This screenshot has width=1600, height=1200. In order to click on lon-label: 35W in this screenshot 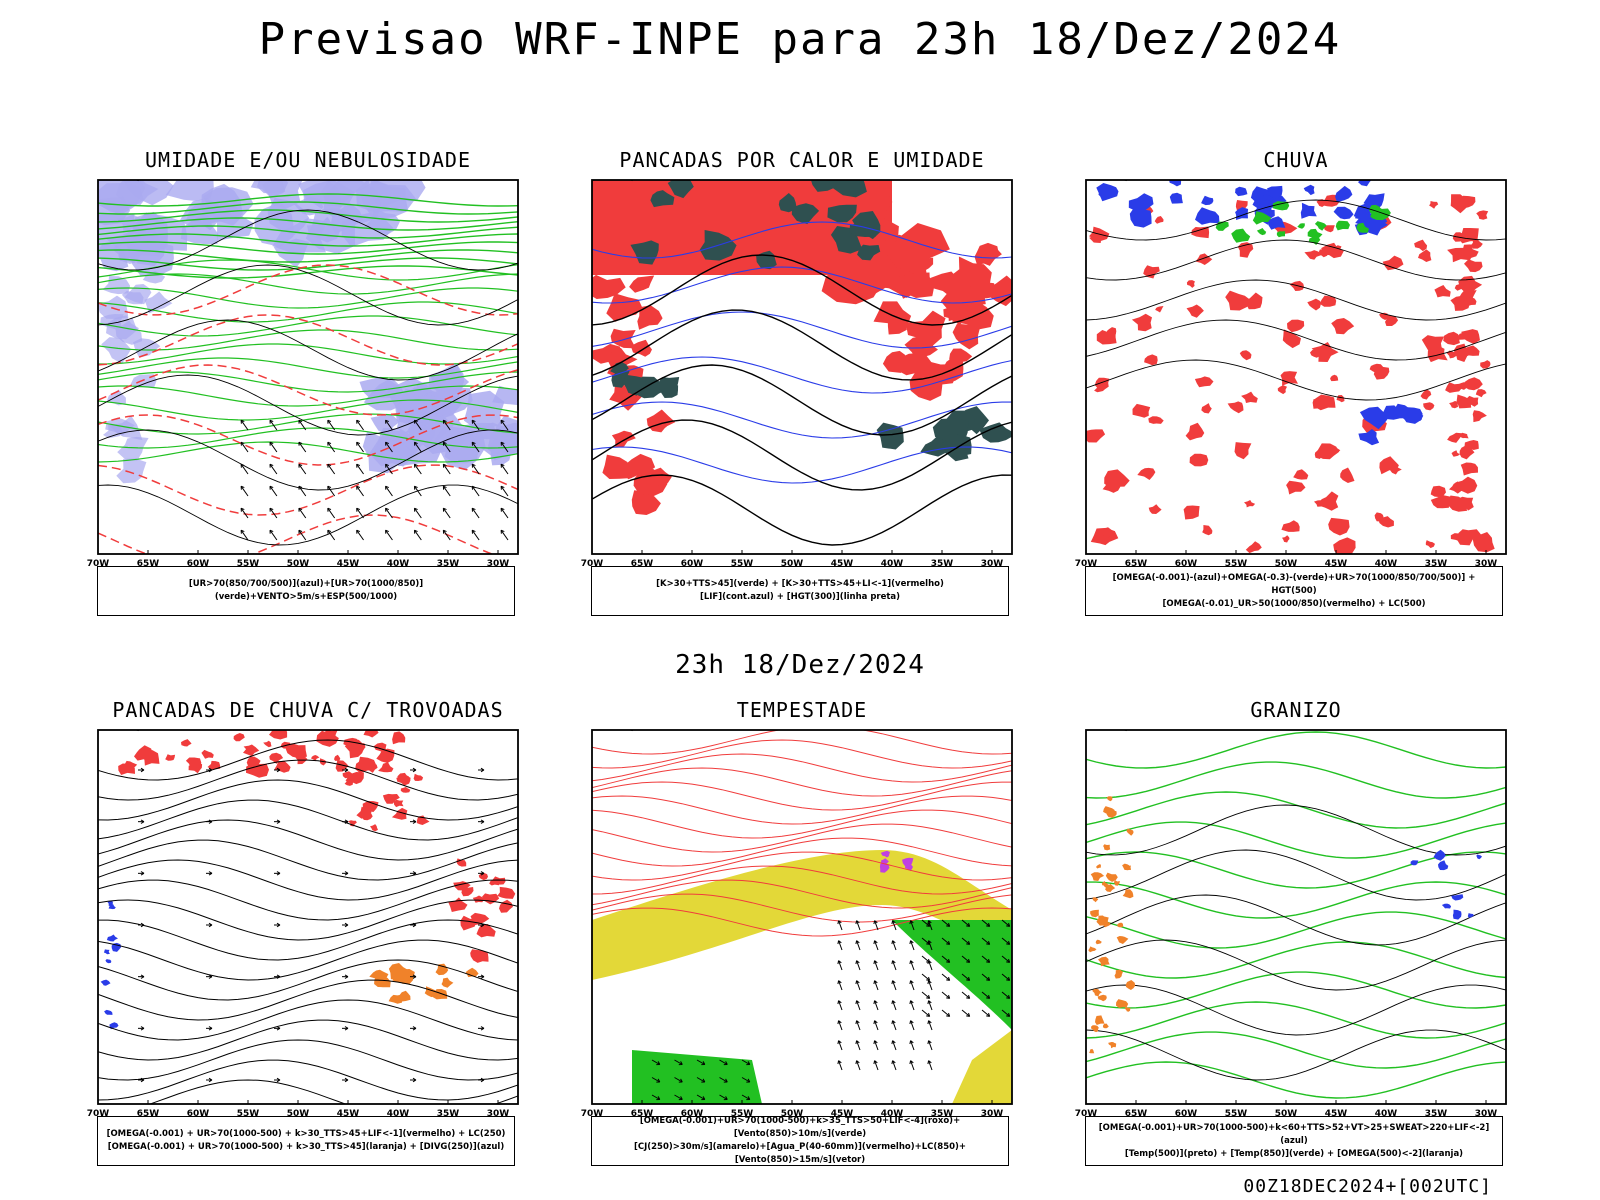, I will do `click(448, 564)`.